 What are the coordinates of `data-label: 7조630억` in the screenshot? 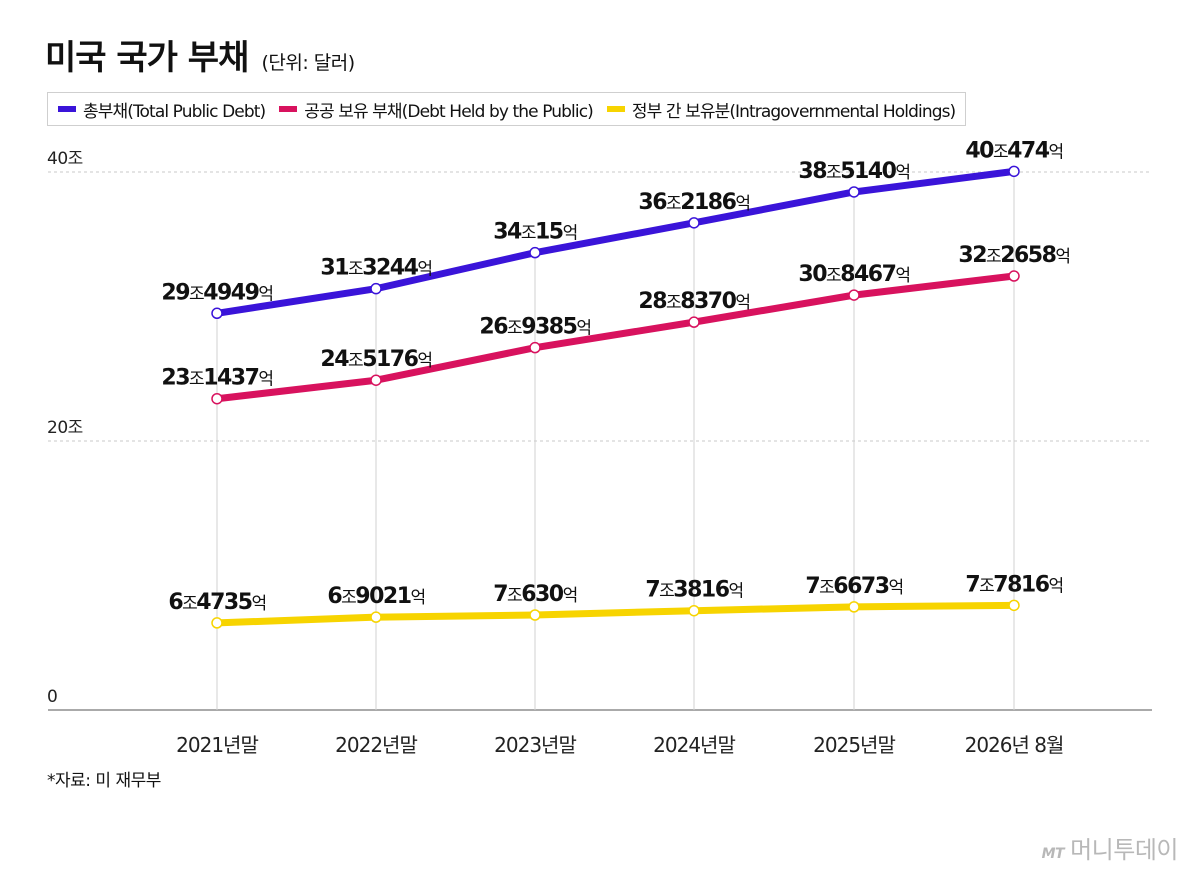 It's located at (535, 594).